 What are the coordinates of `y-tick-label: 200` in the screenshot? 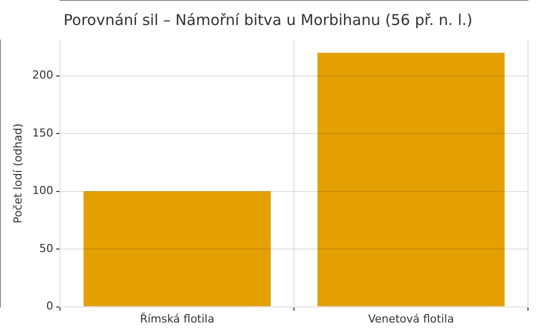 It's located at (43, 75).